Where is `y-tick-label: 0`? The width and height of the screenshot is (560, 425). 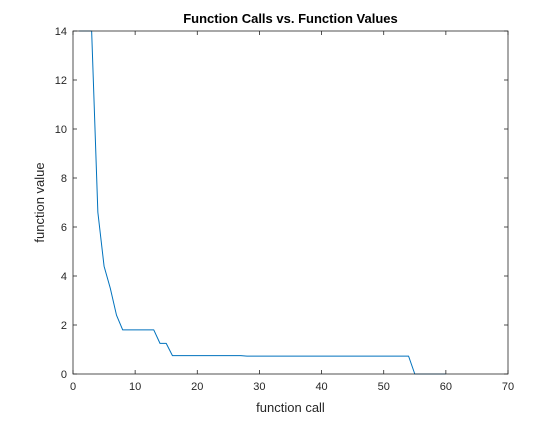
y-tick-label: 0 is located at coordinates (64, 375).